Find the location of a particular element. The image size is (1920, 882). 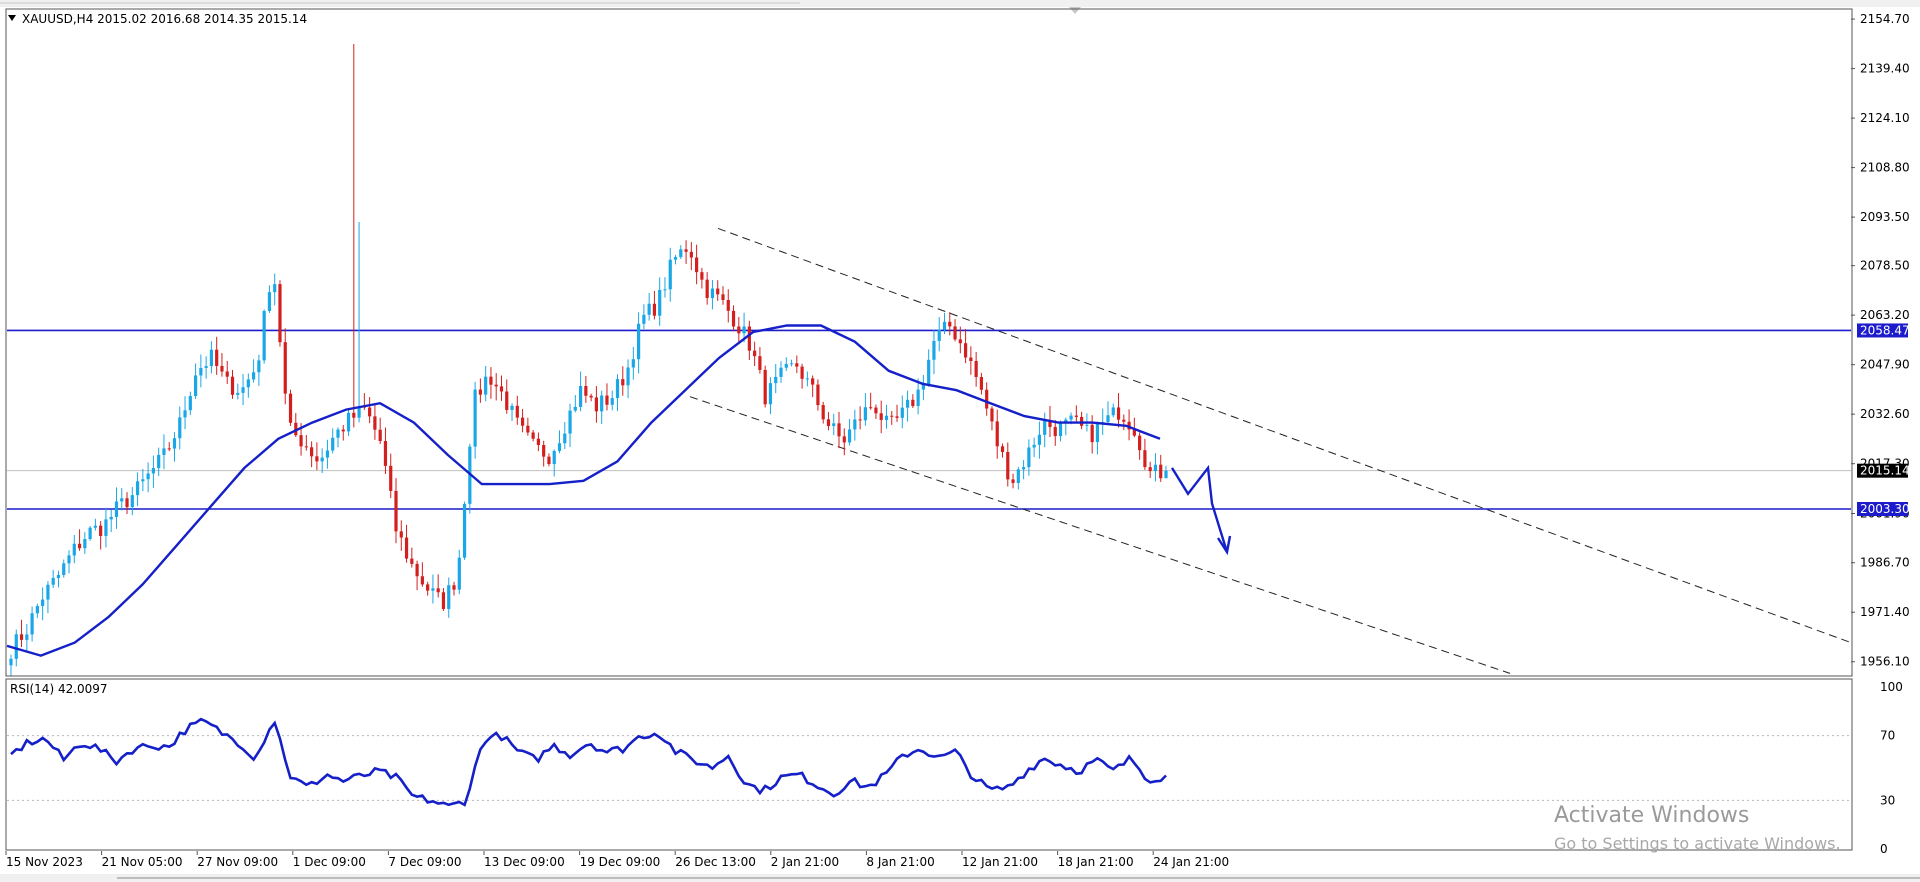

rsi-header: RSI(14) 42.0097 is located at coordinates (59, 689).